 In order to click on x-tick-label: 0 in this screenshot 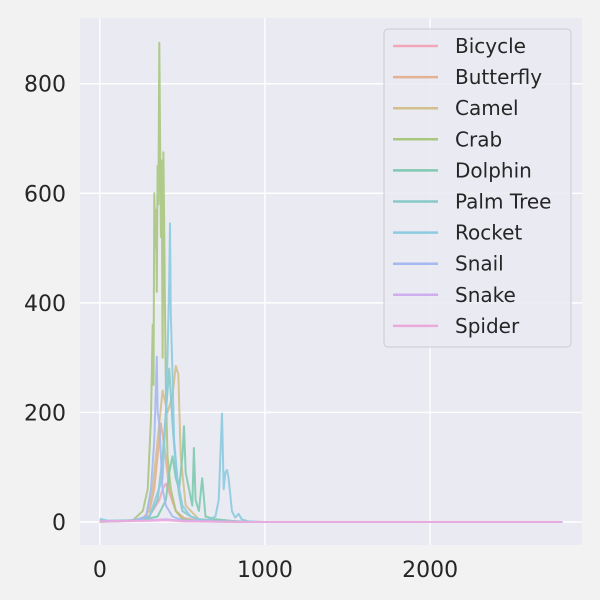, I will do `click(100, 570)`.